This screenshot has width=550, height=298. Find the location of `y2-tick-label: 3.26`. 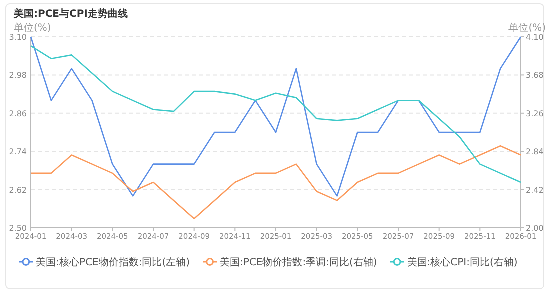

y2-tick-label: 3.26 is located at coordinates (535, 113).